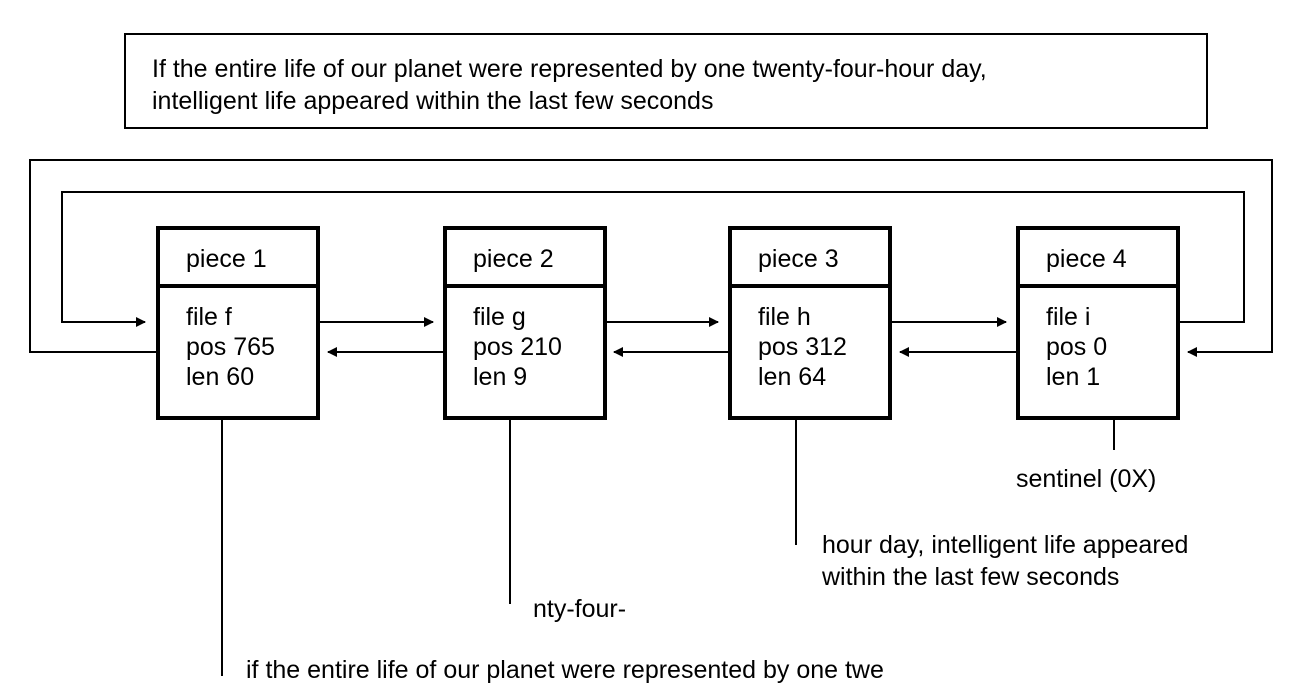  I want to click on piece-pos: pos 0, so click(1077, 347).